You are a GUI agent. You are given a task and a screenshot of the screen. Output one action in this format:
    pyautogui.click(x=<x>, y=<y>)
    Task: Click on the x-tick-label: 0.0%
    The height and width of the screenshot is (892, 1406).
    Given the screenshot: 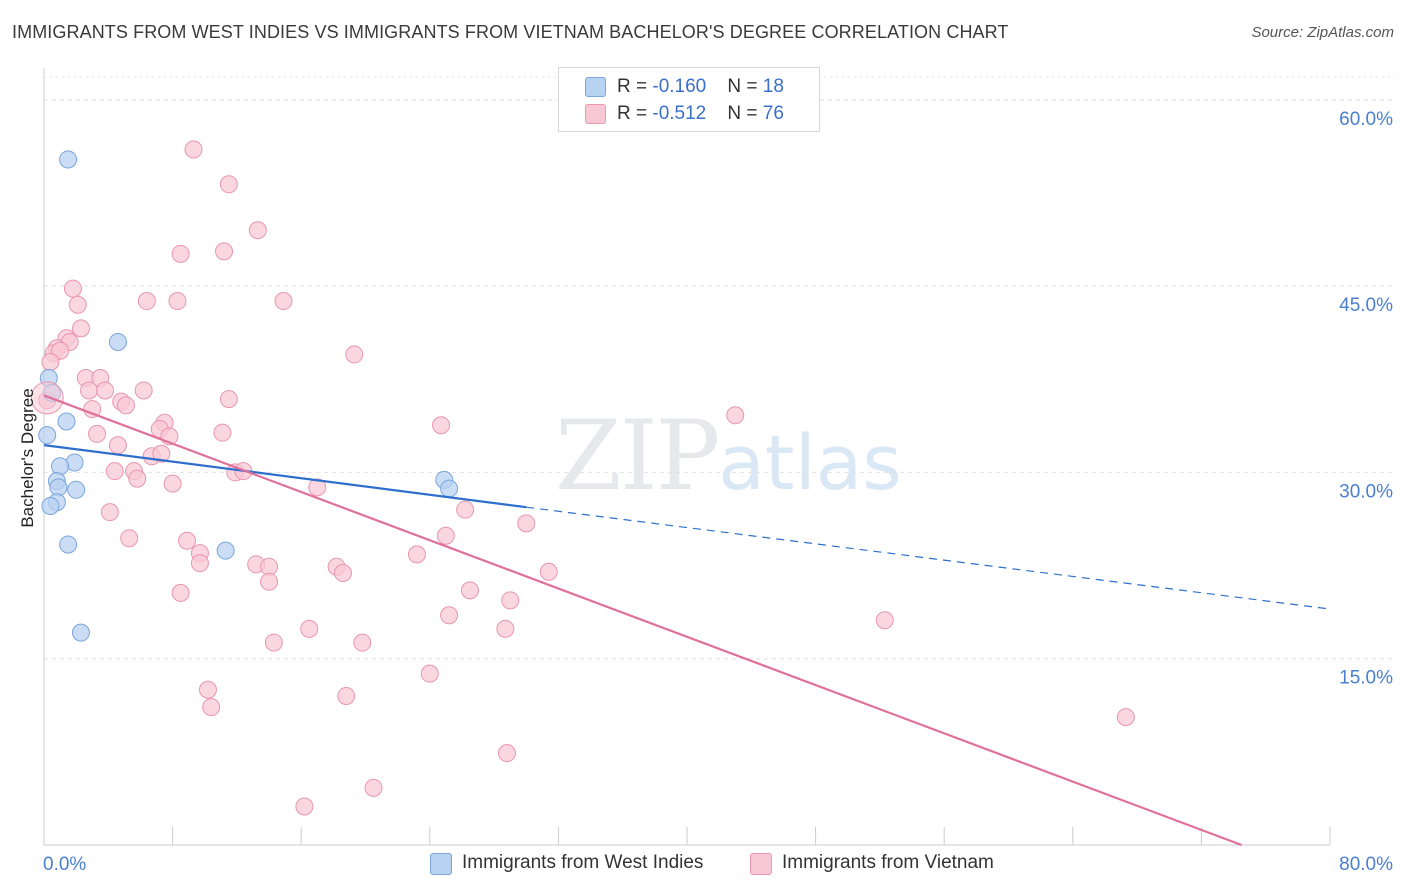 What is the action you would take?
    pyautogui.click(x=64, y=864)
    